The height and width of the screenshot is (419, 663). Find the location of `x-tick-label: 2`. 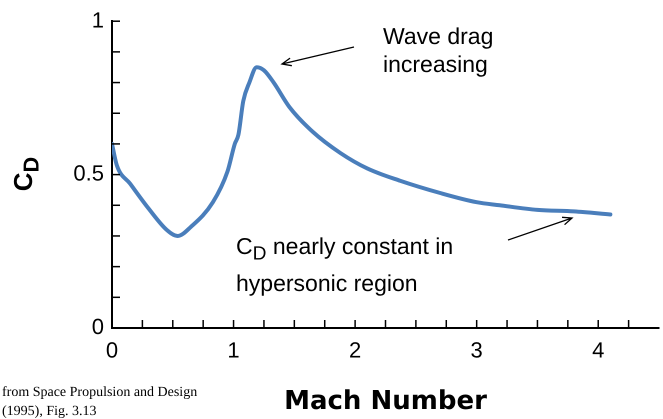

x-tick-label: 2 is located at coordinates (355, 349).